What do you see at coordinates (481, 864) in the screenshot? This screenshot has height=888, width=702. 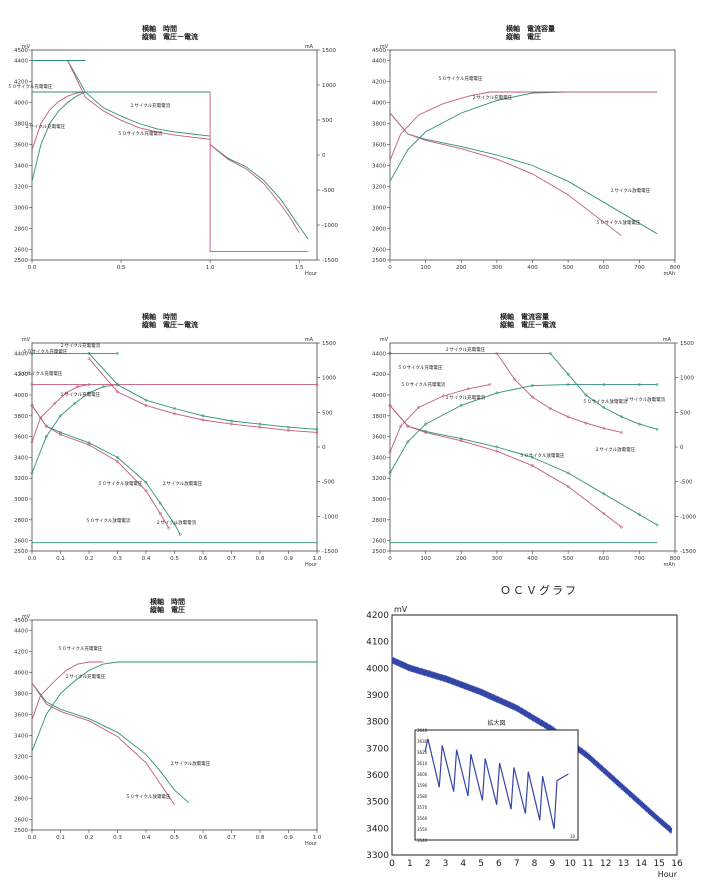 I see `x-tick-label: 5` at bounding box center [481, 864].